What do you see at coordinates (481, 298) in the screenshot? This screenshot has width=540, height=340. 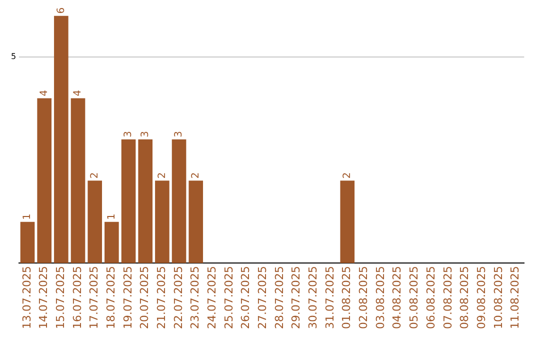 I see `x-tick-label: 09.08.2025` at bounding box center [481, 298].